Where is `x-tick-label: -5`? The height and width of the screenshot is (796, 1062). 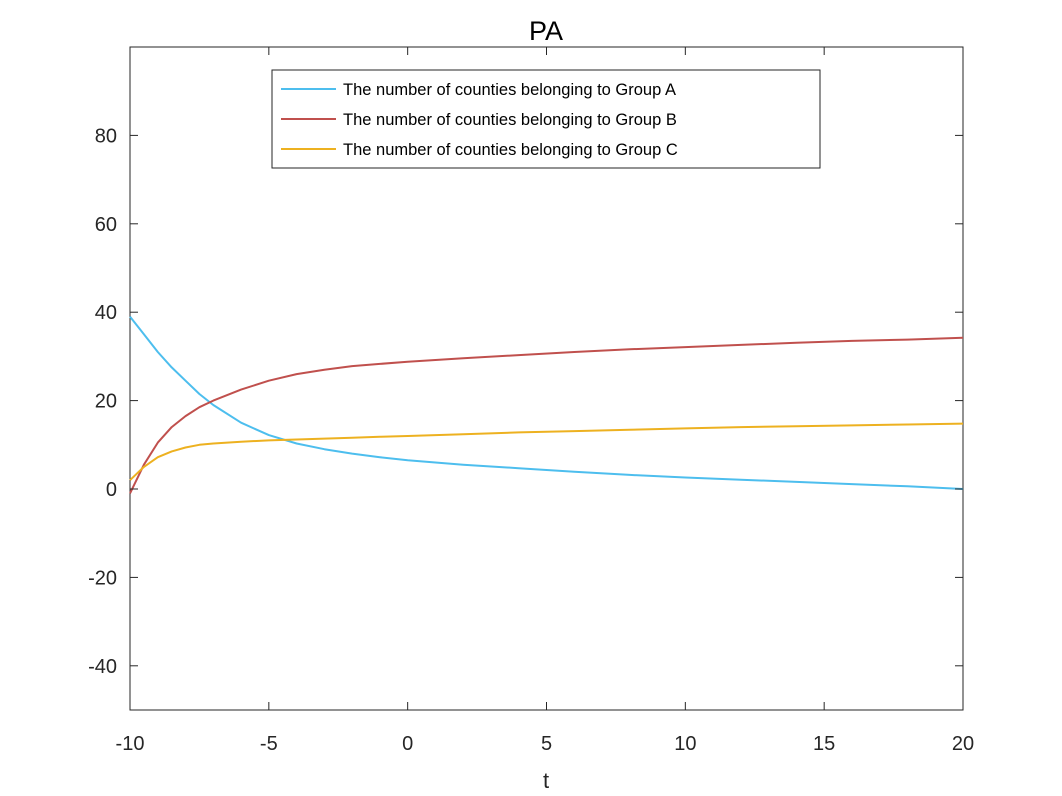 x-tick-label: -5 is located at coordinates (269, 744).